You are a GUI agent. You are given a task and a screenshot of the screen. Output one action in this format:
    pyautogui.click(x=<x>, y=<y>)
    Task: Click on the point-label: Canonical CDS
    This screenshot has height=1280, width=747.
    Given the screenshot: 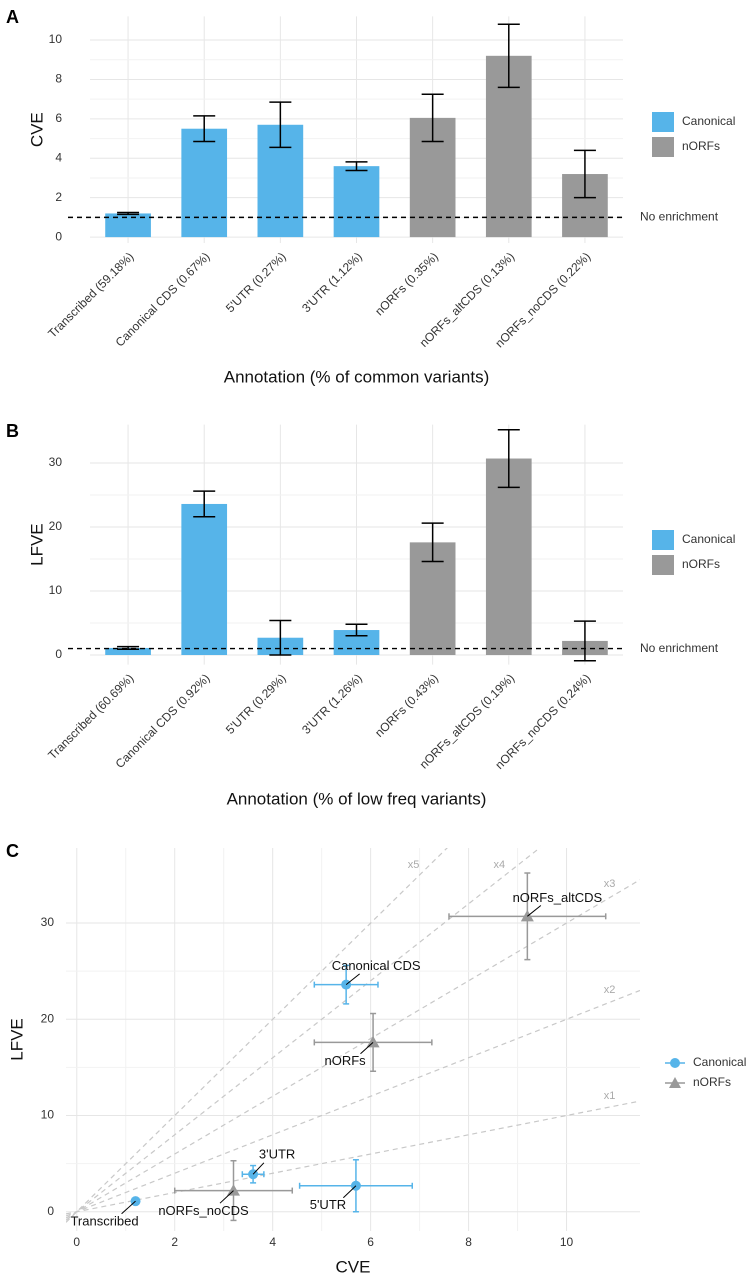 What is the action you would take?
    pyautogui.click(x=376, y=965)
    